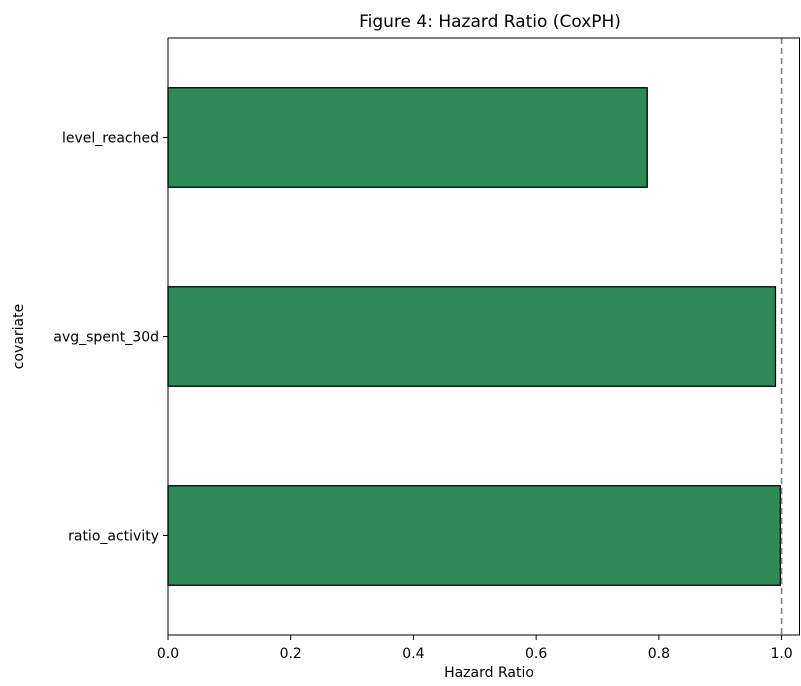 This screenshot has height=686, width=801. What do you see at coordinates (472, 336) in the screenshot?
I see `bar-avg_spent_30d` at bounding box center [472, 336].